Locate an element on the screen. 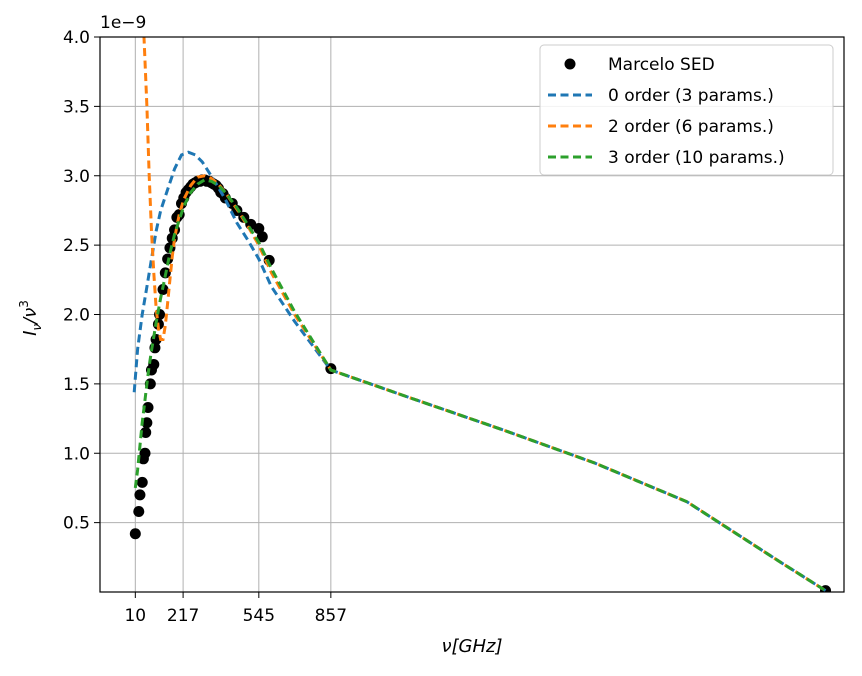 The height and width of the screenshot is (676, 862). legend-label: 2 order (6 params.) is located at coordinates (691, 127).